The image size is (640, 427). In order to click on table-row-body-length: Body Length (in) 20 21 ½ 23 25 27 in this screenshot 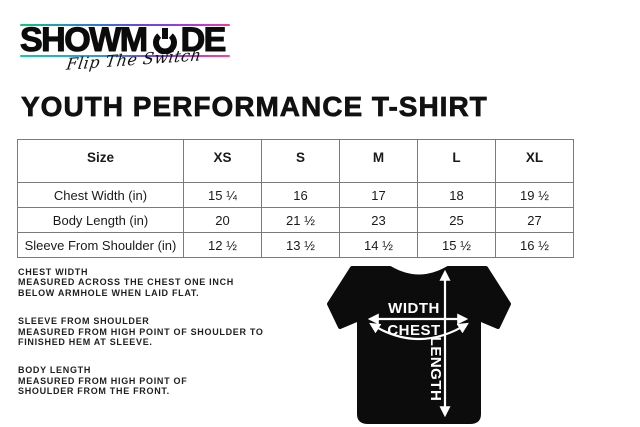, I will do `click(295, 220)`.